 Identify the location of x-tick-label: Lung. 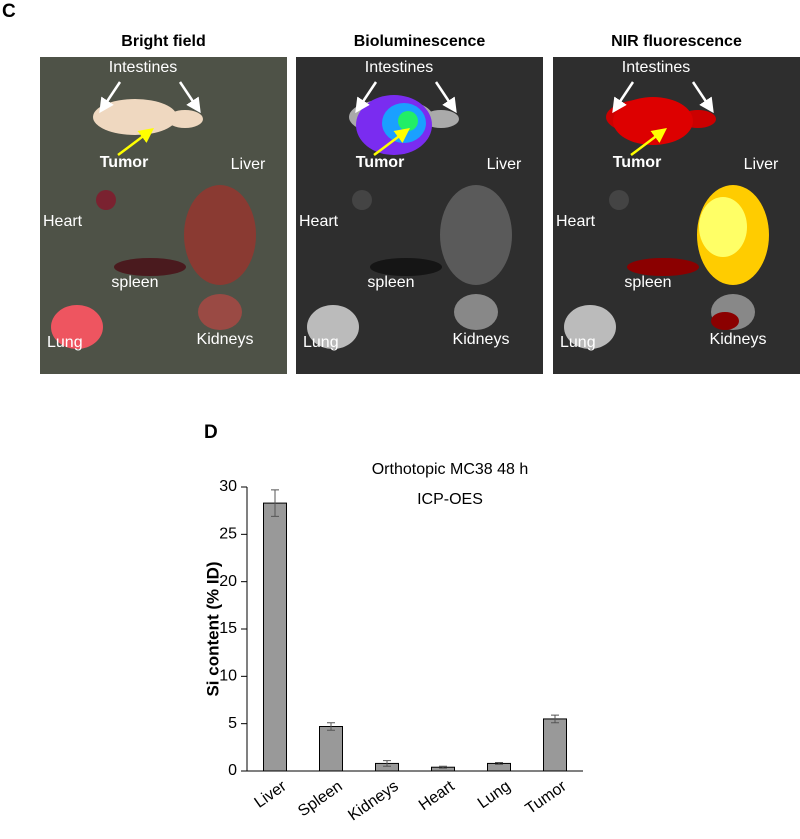
(494, 795).